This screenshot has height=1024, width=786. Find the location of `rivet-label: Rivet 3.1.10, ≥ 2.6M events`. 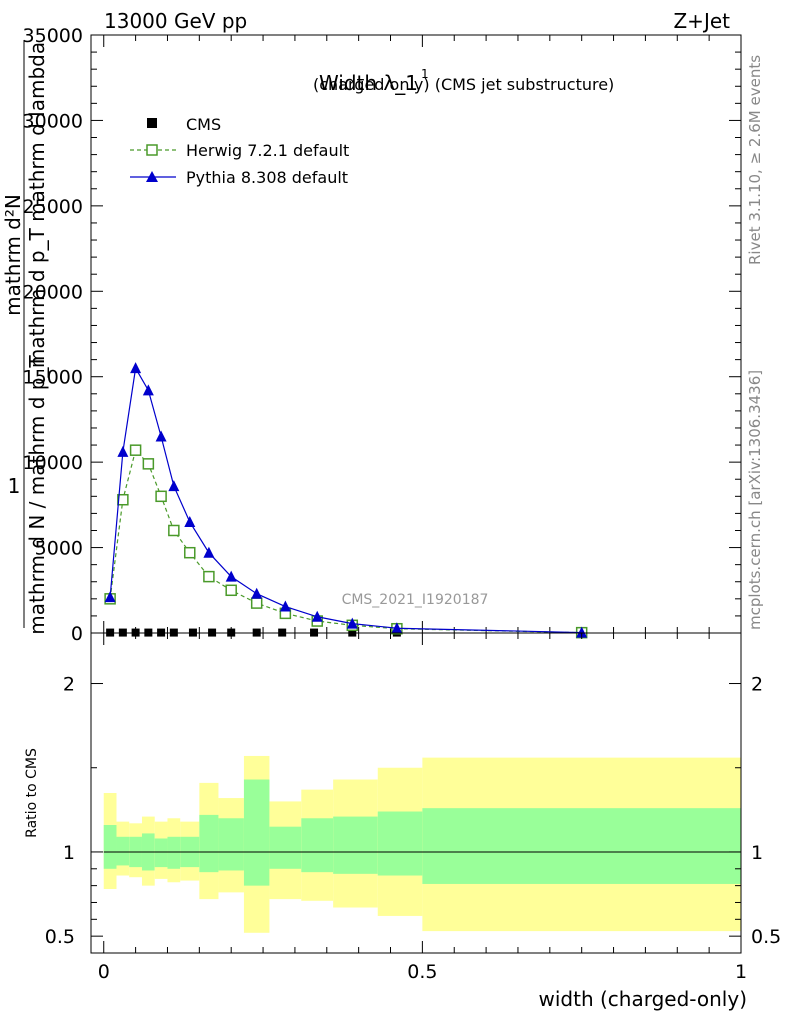

rivet-label: Rivet 3.1.10, ≥ 2.6M events is located at coordinates (755, 160).